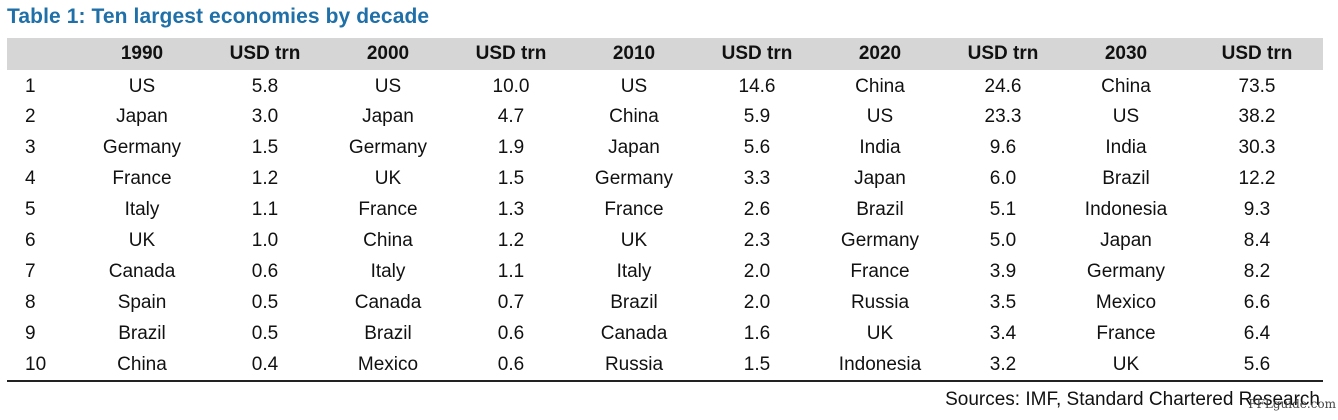  Describe the element at coordinates (1257, 178) in the screenshot. I see `value-cell: 12.2` at that location.